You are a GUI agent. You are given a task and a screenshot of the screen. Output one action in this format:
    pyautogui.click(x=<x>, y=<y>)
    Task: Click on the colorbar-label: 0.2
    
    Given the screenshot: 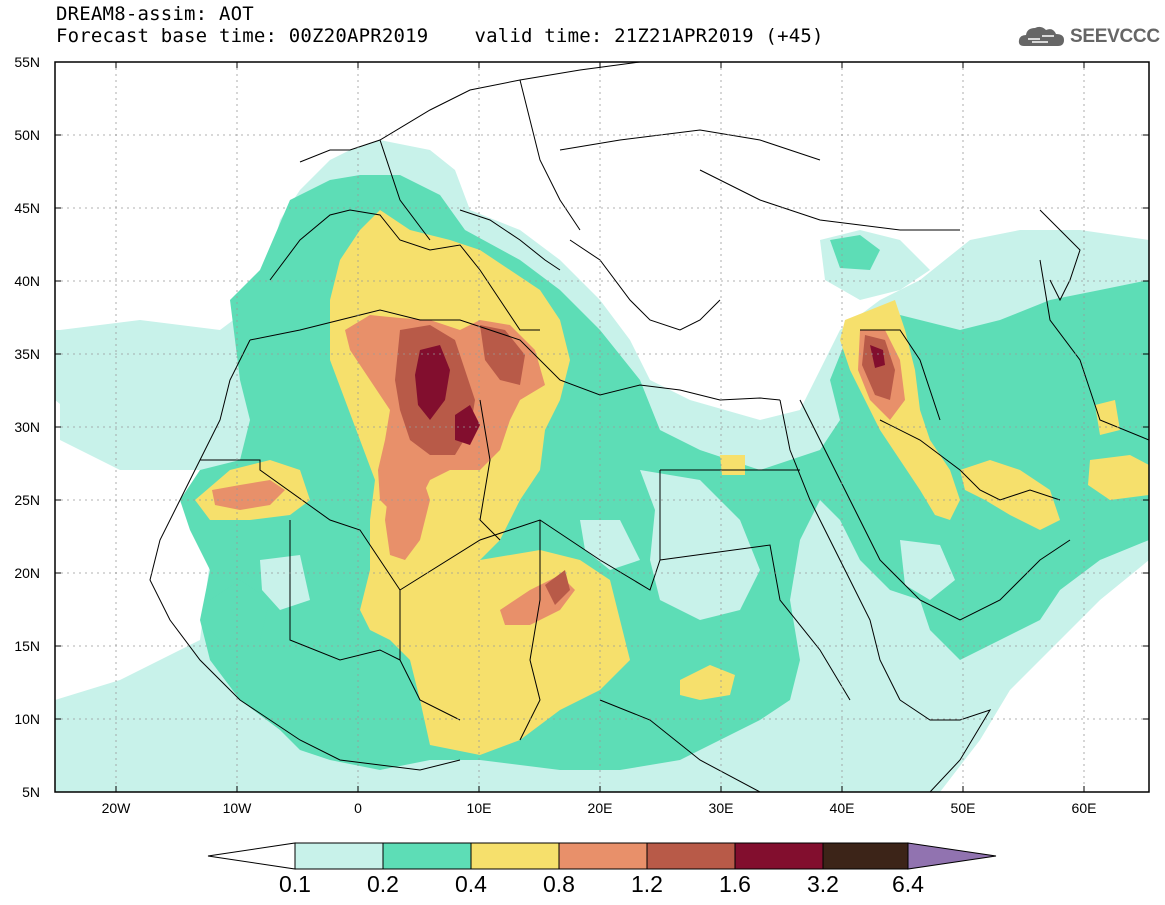 What is the action you would take?
    pyautogui.click(x=383, y=884)
    